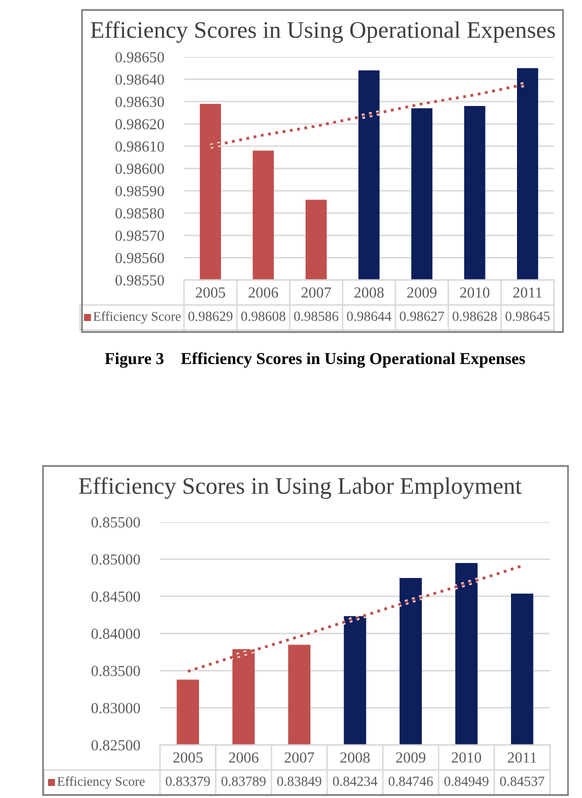 This screenshot has width=582, height=798. I want to click on y-tick-label: 0.98560, so click(139, 258).